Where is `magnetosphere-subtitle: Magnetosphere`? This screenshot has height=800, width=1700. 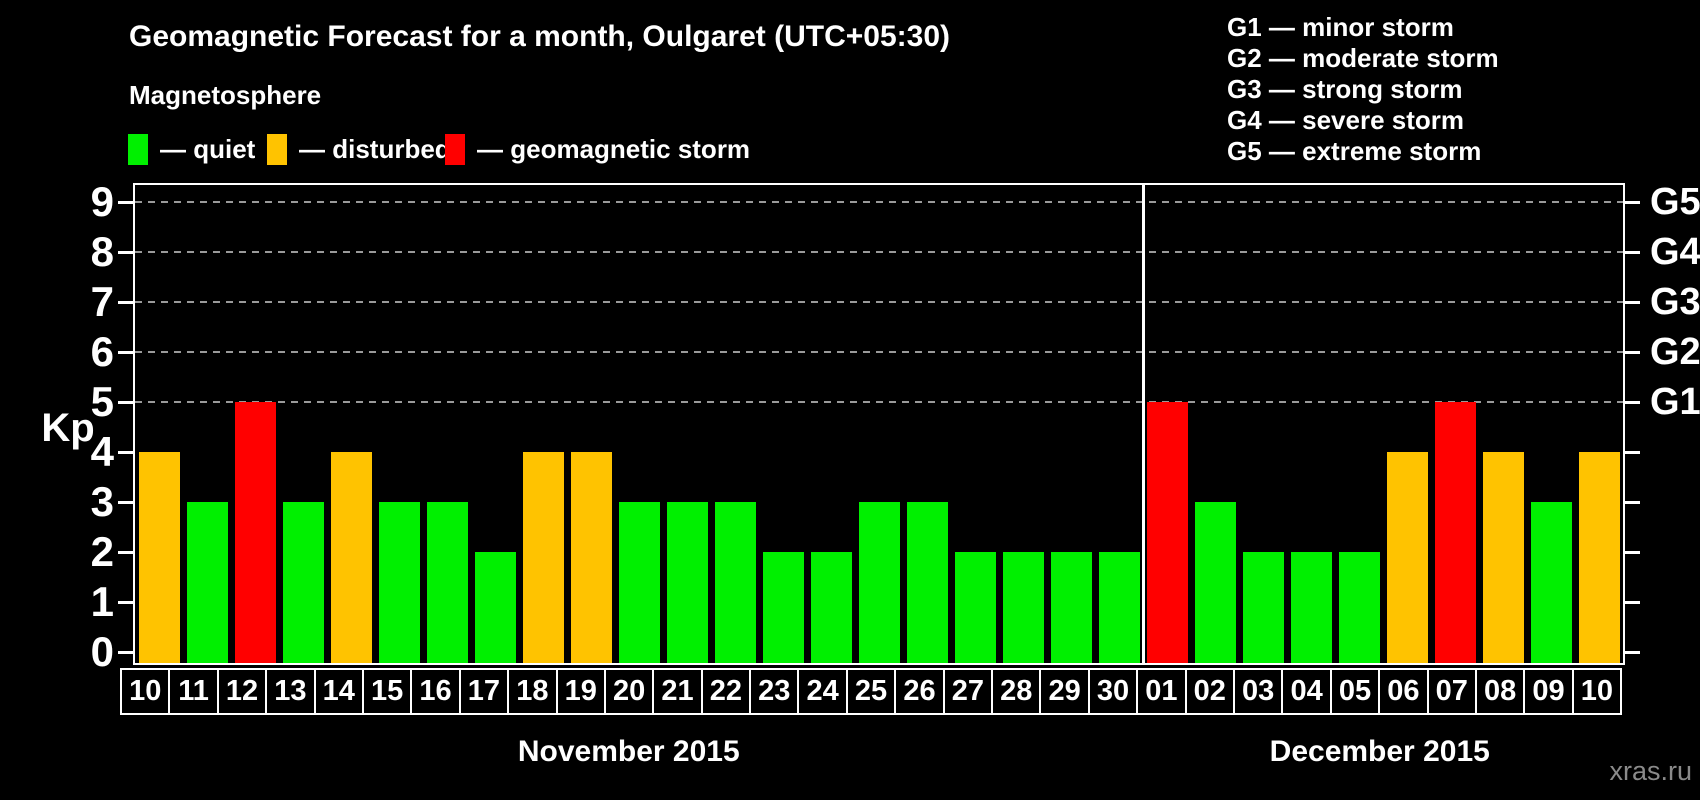
magnetosphere-subtitle: Magnetosphere is located at coordinates (225, 95).